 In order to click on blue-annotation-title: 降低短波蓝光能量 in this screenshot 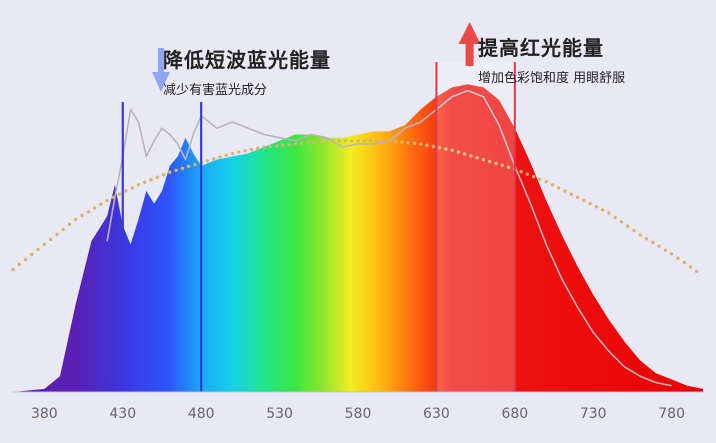, I will do `click(247, 60)`.